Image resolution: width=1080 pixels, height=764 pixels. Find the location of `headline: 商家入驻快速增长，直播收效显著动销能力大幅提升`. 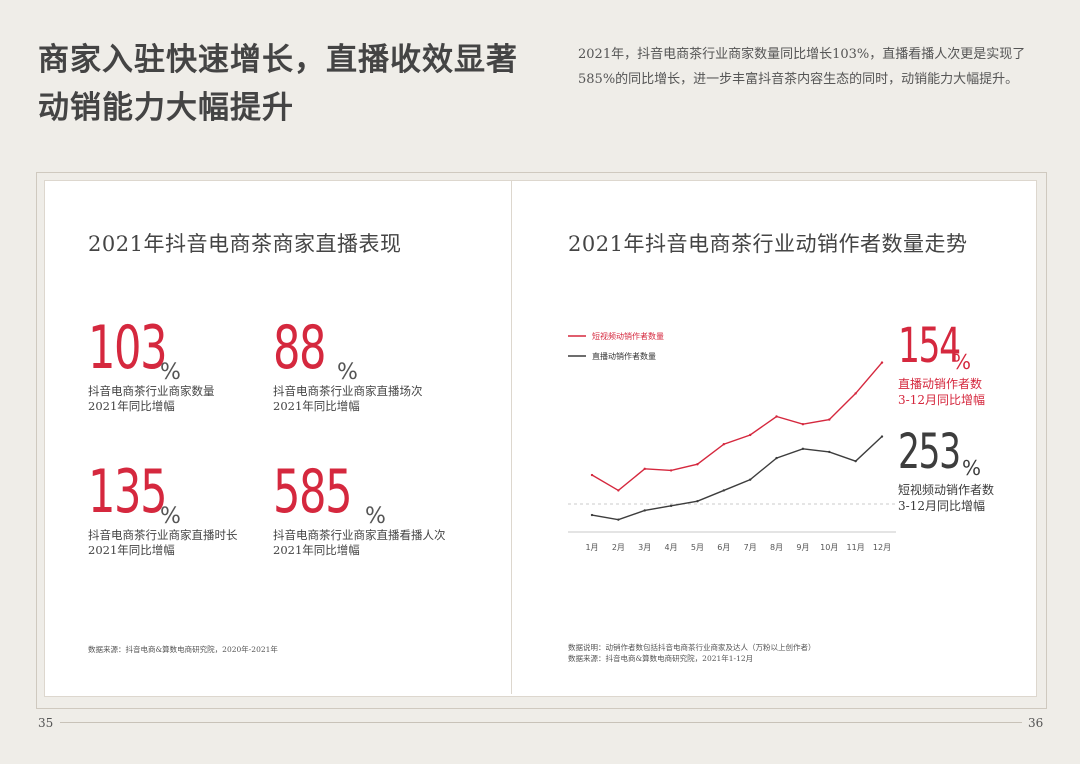

headline: 商家入驻快速增长，直播收效显著动销能力大幅提升 is located at coordinates (278, 84).